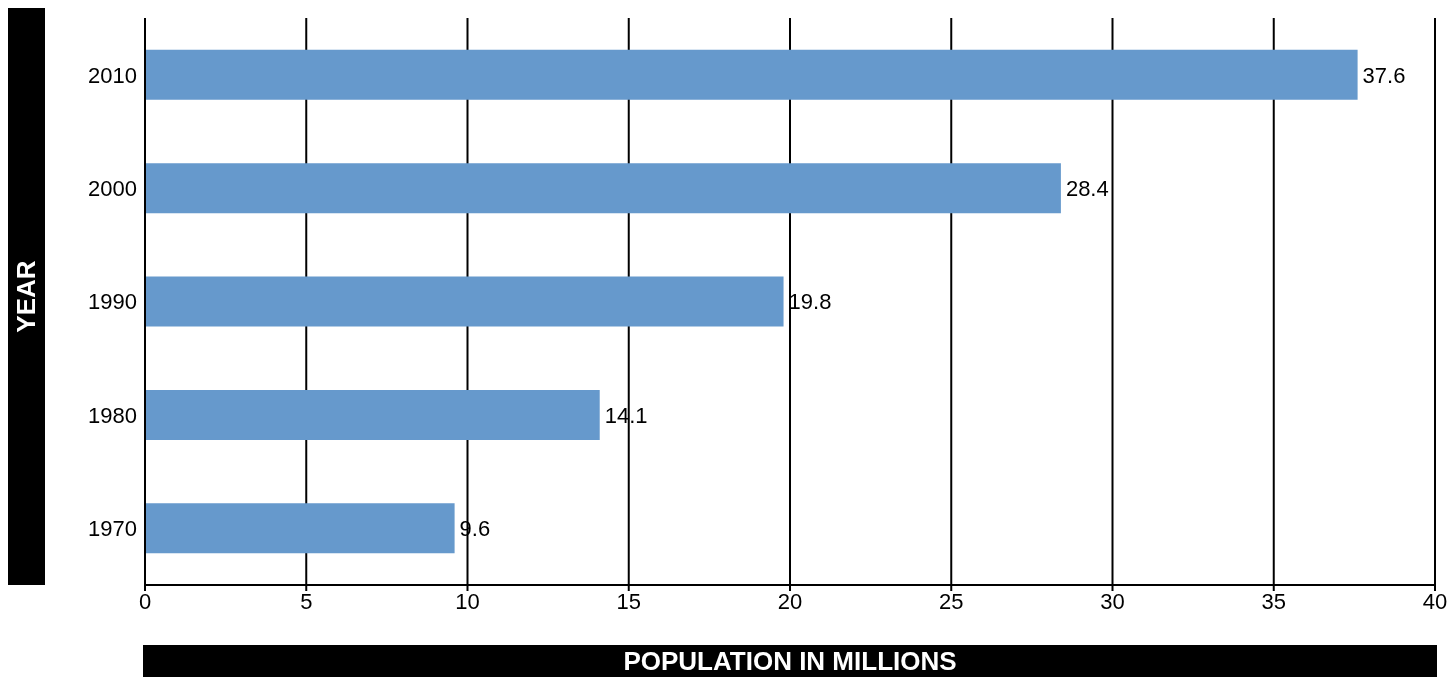  I want to click on x-tick-label: 10, so click(467, 601).